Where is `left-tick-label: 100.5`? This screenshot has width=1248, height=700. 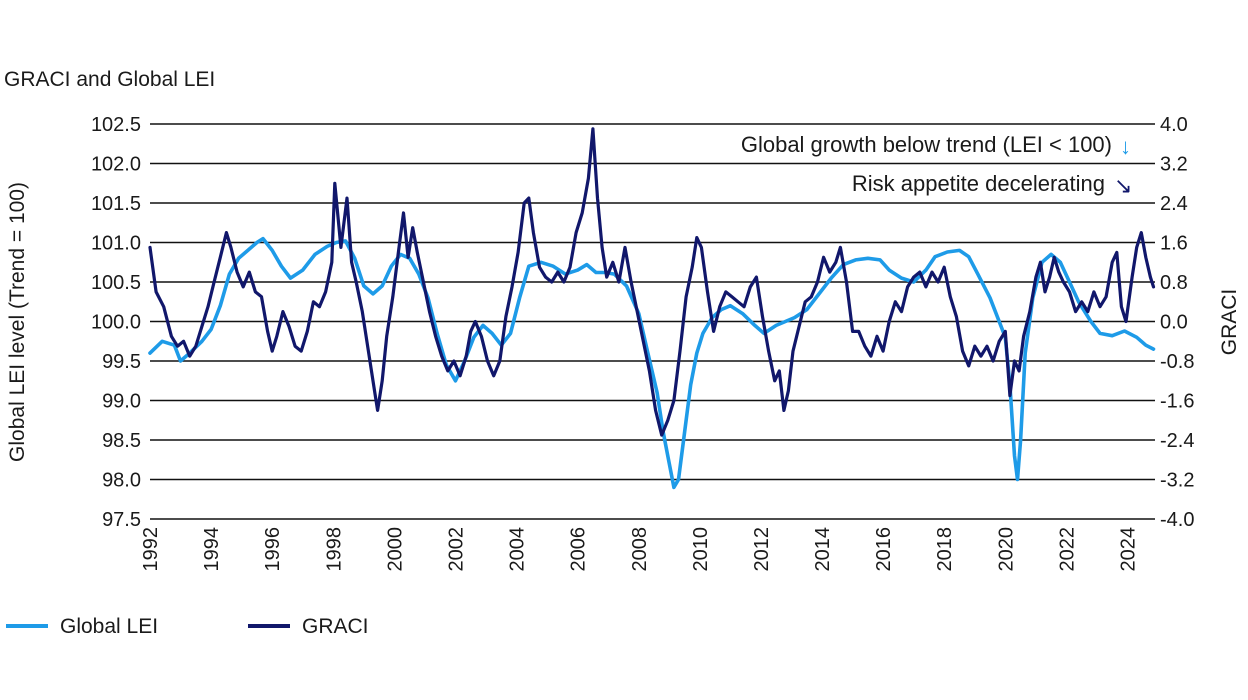
left-tick-label: 100.5 is located at coordinates (116, 283).